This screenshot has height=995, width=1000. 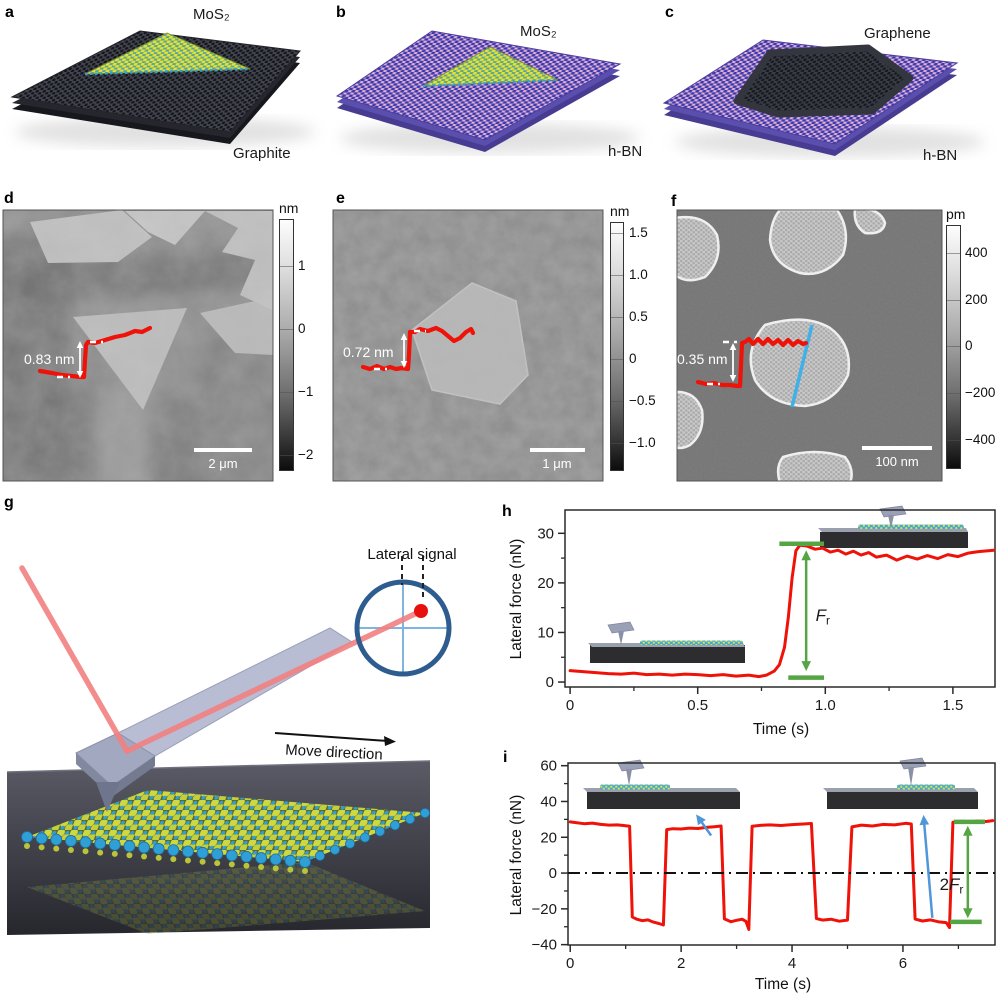 I want to click on afm-image-e, so click(x=468, y=345).